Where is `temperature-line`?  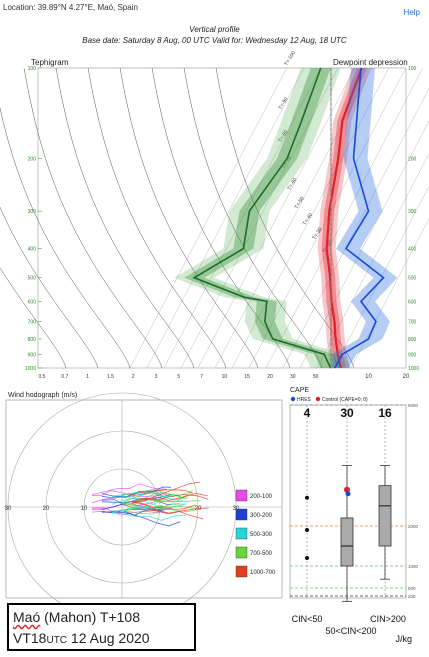 temperature-line is located at coordinates (344, 218).